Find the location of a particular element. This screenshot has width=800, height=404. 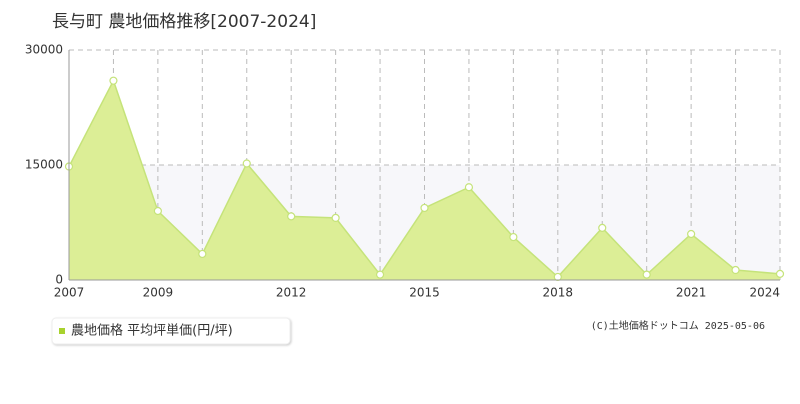

x-tick-label: 2021 is located at coordinates (691, 293).